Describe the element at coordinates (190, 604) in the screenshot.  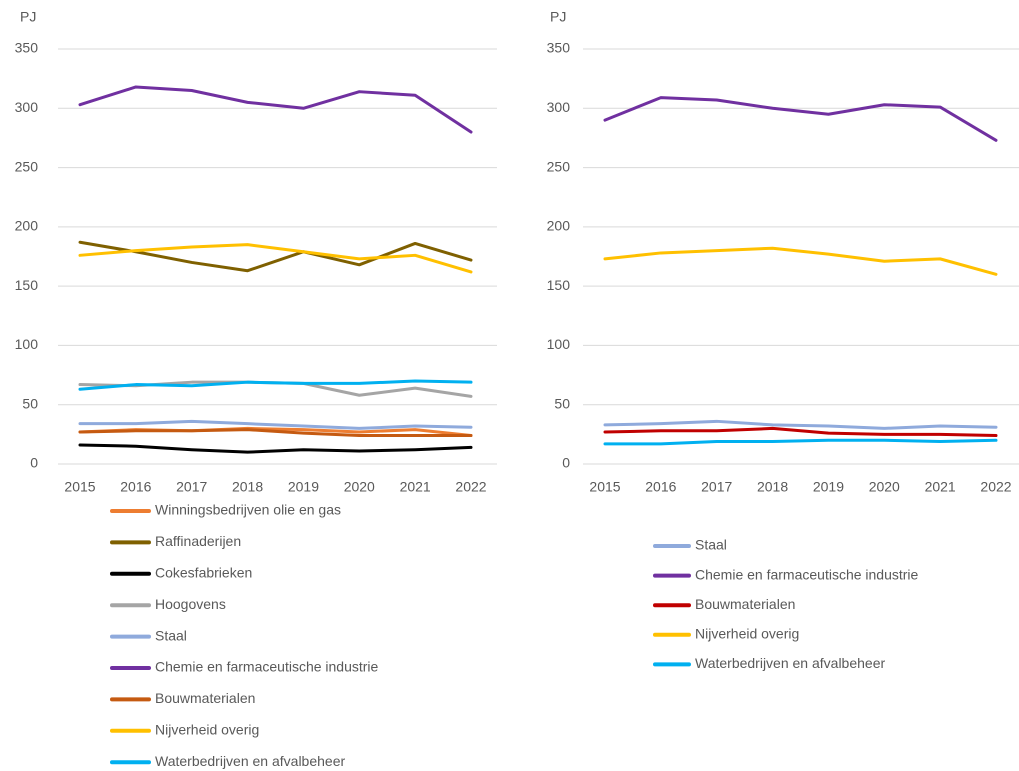
I see `legend-label: Hoogovens` at that location.